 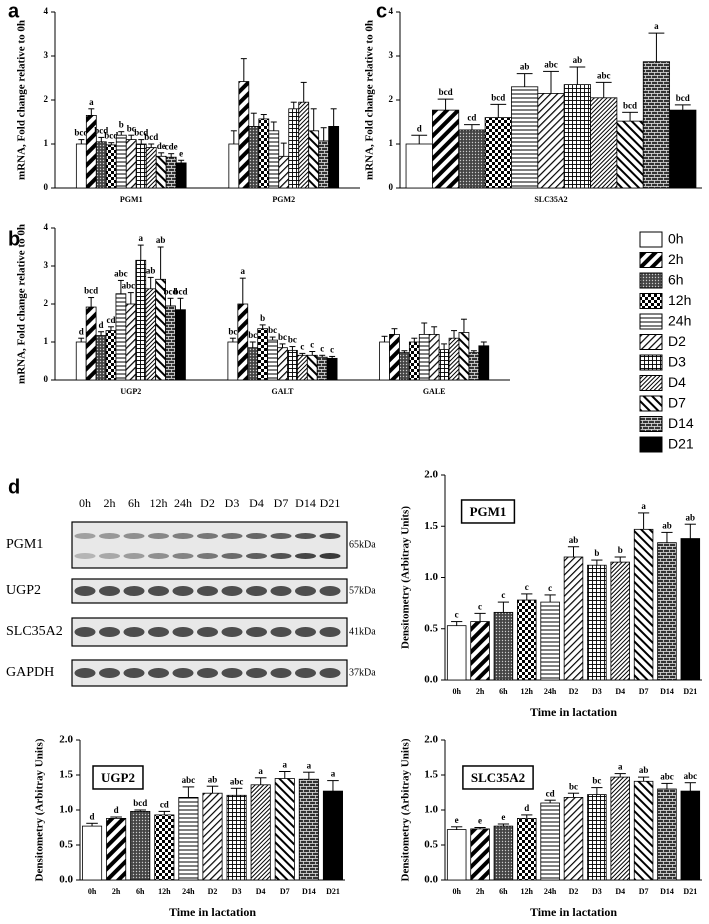 I want to click on x-tick-label: 2h, so click(x=480, y=891).